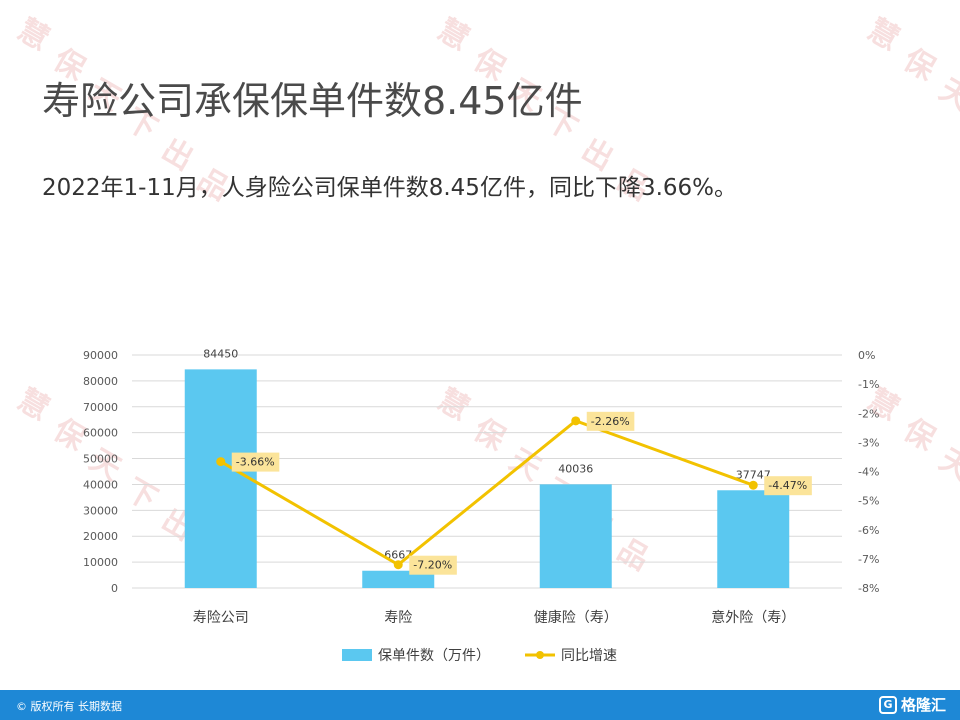 The width and height of the screenshot is (960, 720). Describe the element at coordinates (868, 530) in the screenshot. I see `right-axis-tick: -6%` at that location.